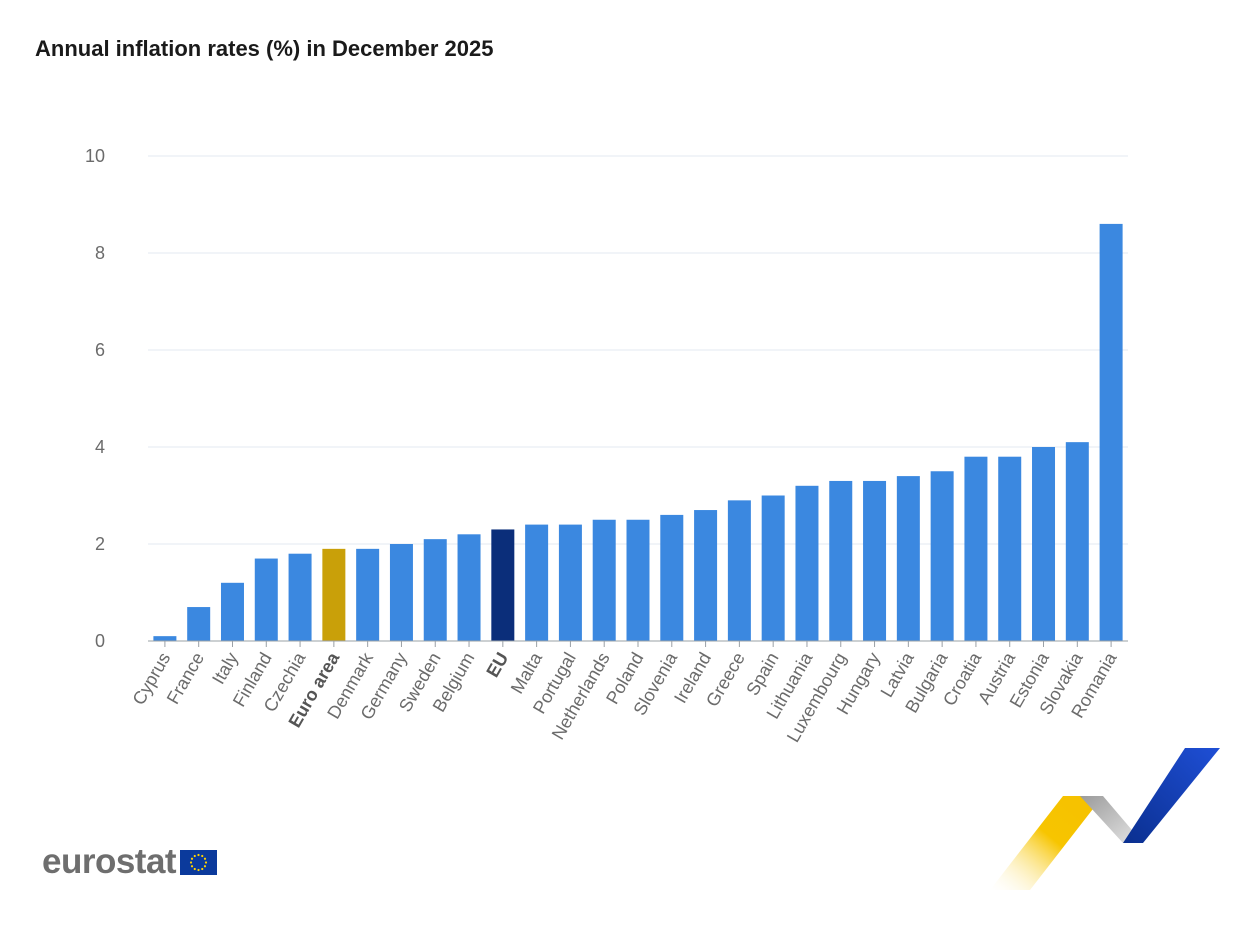 Image resolution: width=1254 pixels, height=952 pixels. What do you see at coordinates (300, 597) in the screenshot?
I see `bar-czechia` at bounding box center [300, 597].